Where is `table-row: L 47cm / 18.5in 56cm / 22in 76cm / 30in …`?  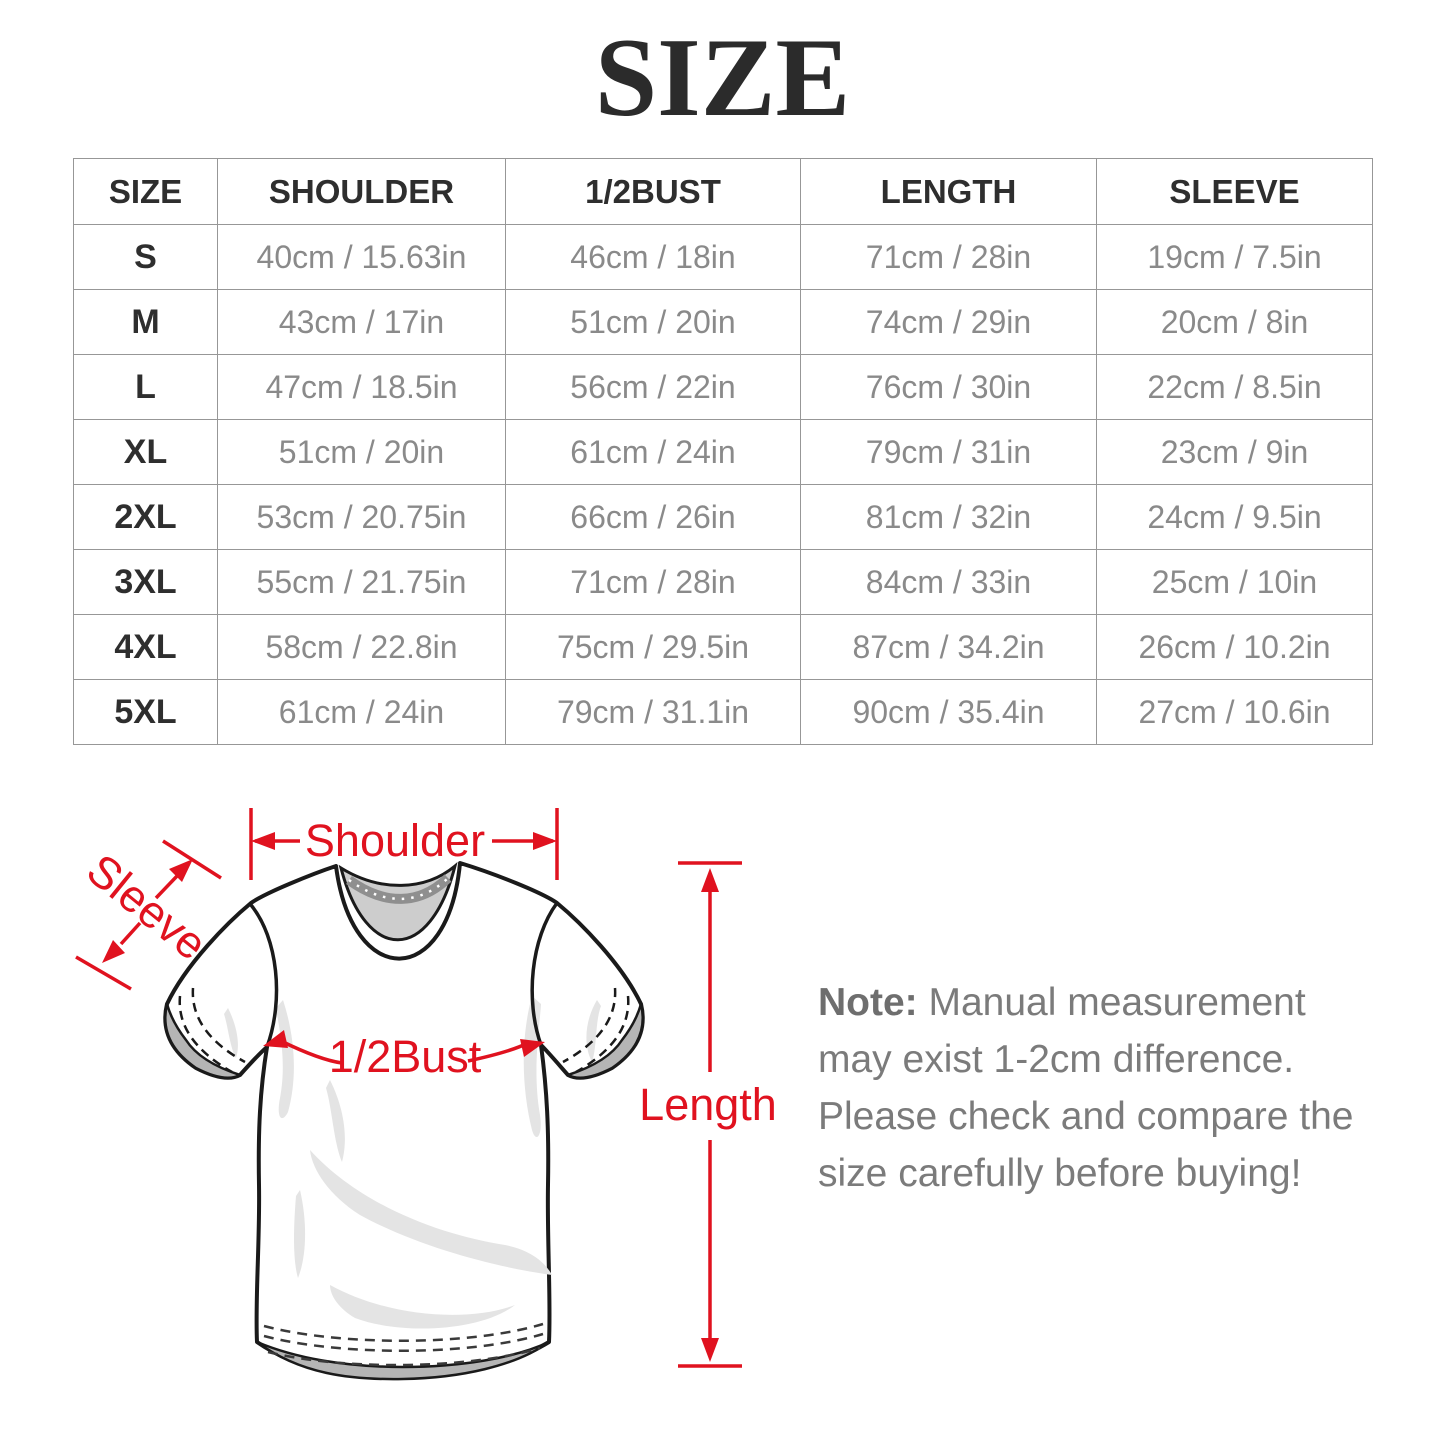
table-row: L 47cm / 18.5in 56cm / 22in 76cm / 30in … is located at coordinates (723, 387).